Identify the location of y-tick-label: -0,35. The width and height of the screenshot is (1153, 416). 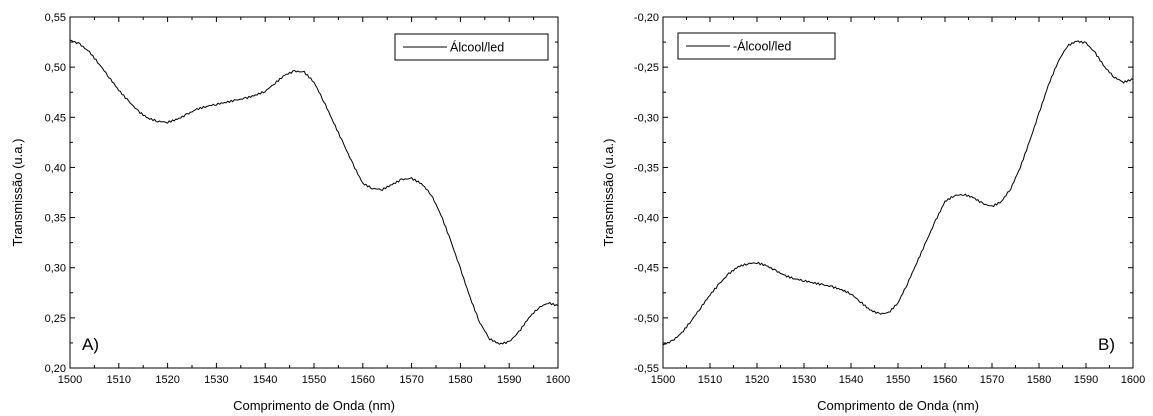
(646, 168).